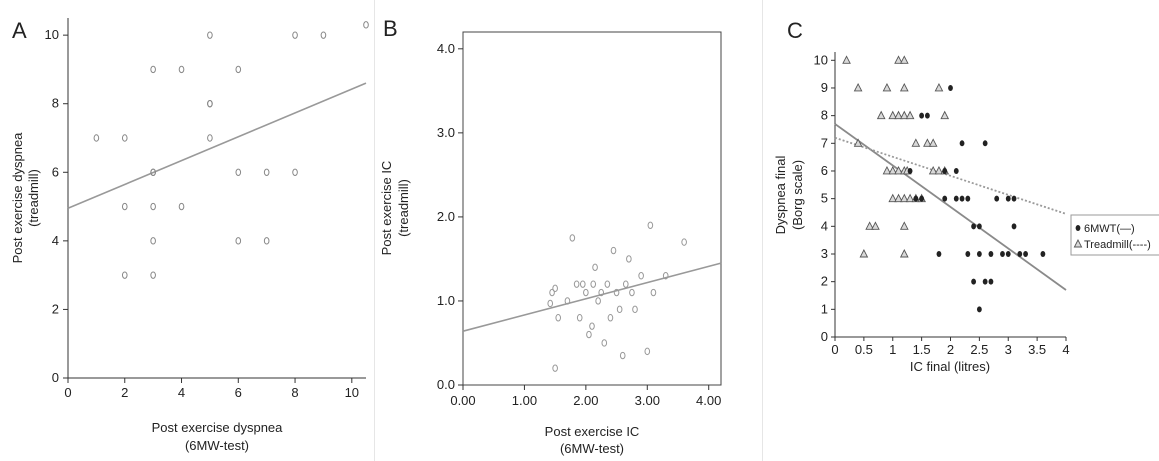 The width and height of the screenshot is (1159, 461). Describe the element at coordinates (592, 431) in the screenshot. I see `x-axis-label: Post exercise IC` at that location.